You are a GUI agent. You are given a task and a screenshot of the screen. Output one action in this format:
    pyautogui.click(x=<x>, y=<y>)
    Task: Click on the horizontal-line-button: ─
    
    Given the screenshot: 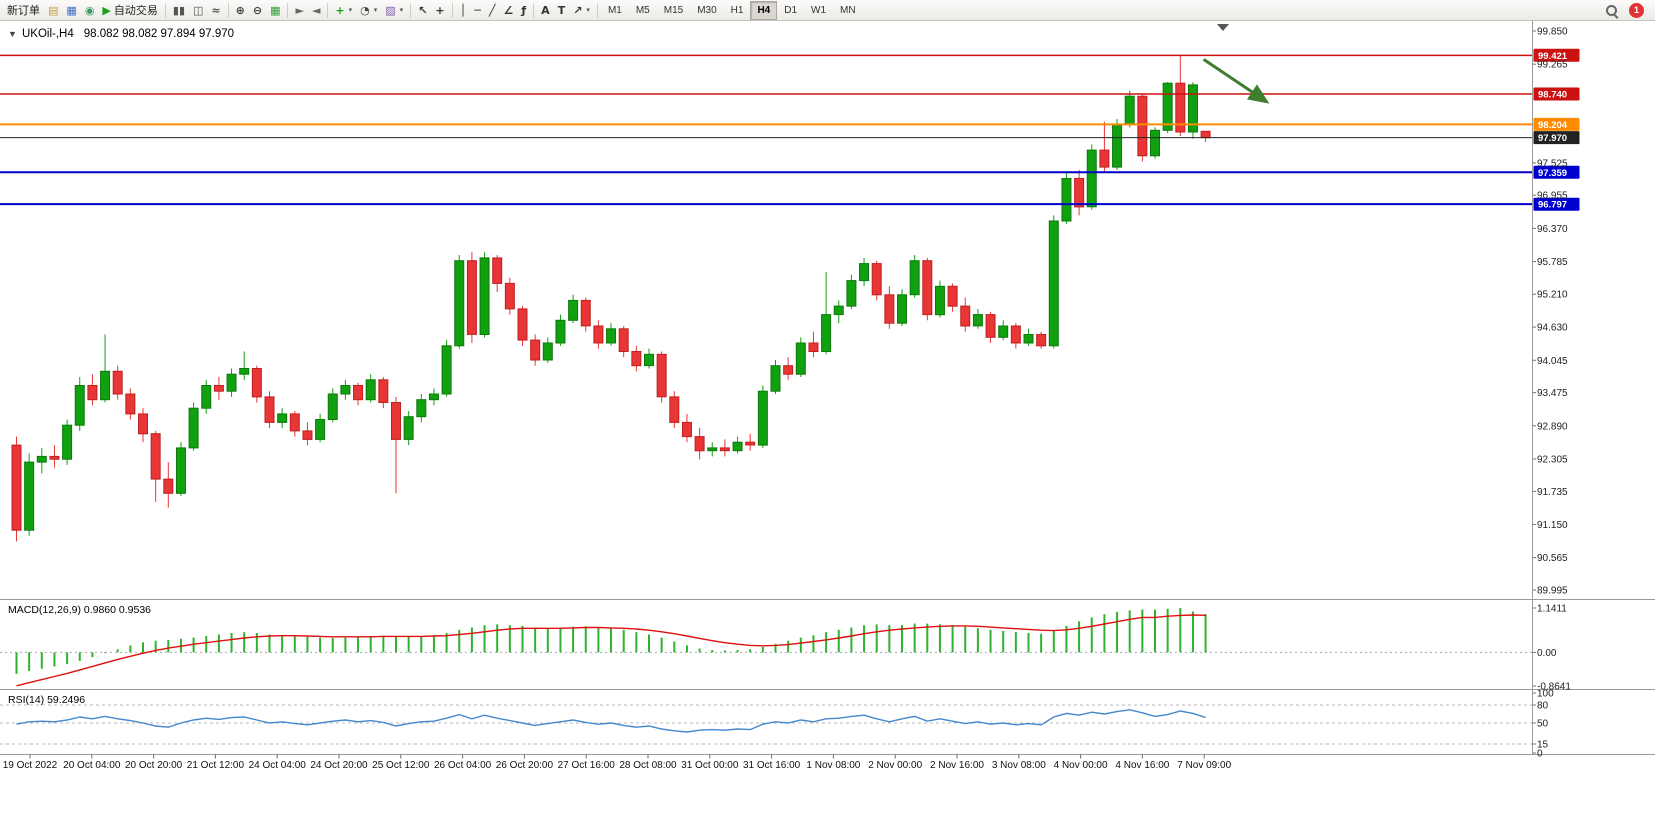 What is the action you would take?
    pyautogui.click(x=477, y=10)
    